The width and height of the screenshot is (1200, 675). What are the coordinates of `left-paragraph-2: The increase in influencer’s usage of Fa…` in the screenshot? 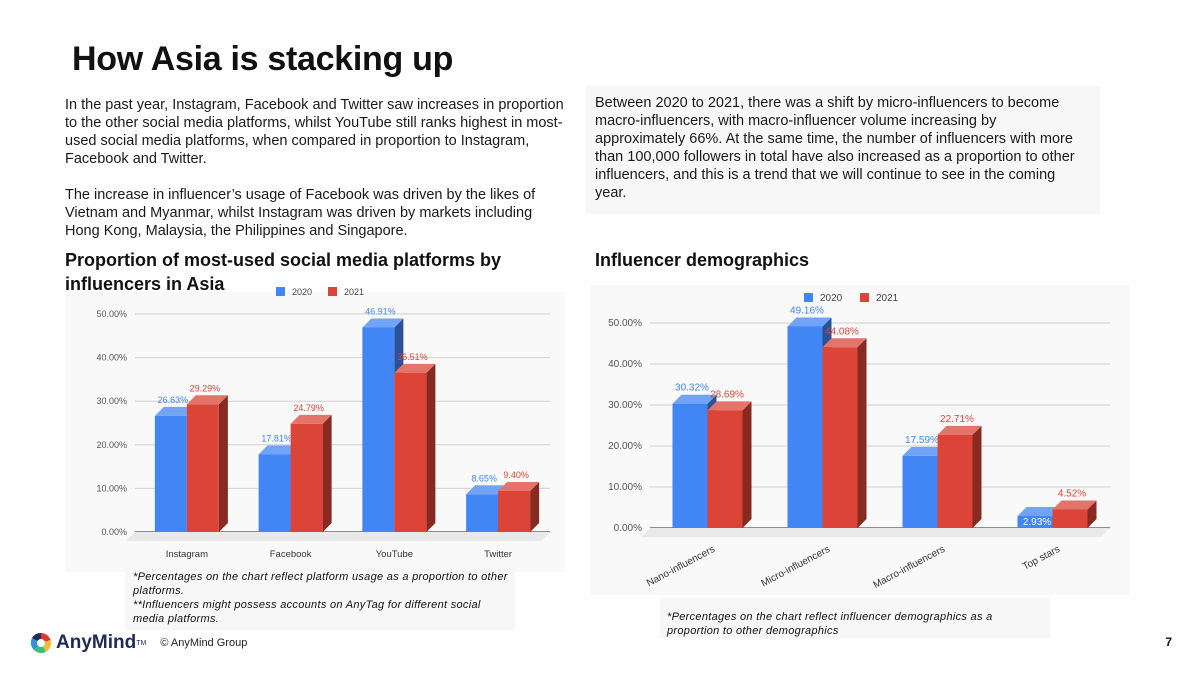 It's located at (300, 213).